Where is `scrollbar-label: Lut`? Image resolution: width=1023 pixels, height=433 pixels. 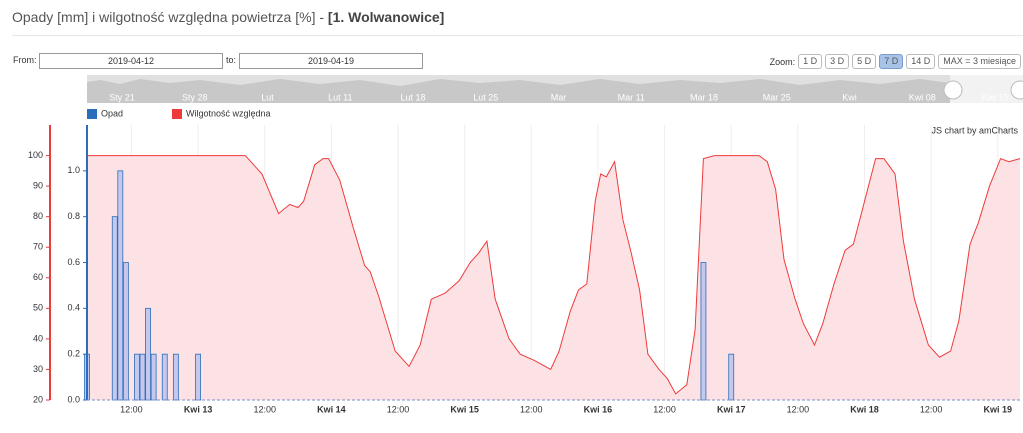
scrollbar-label: Lut is located at coordinates (267, 97).